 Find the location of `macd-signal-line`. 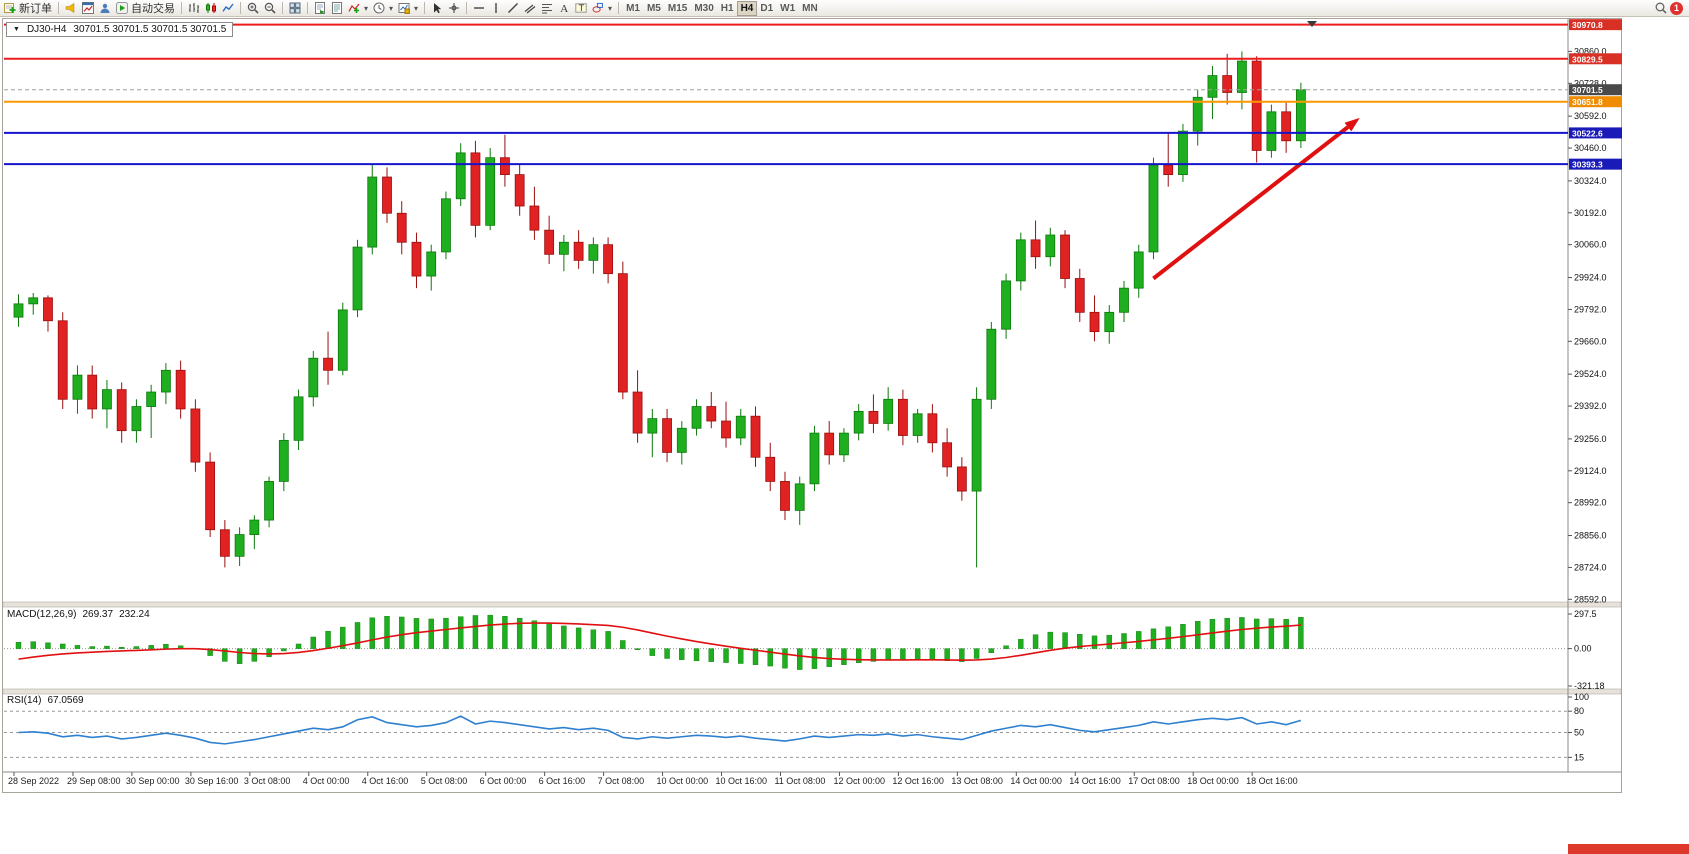

macd-signal-line is located at coordinates (659, 641).